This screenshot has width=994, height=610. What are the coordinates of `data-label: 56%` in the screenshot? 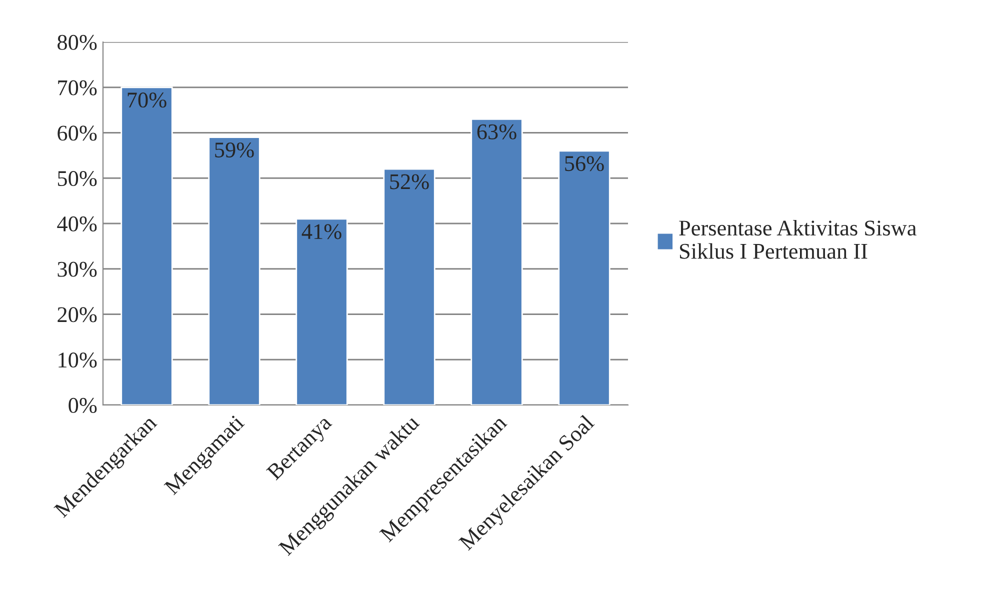 It's located at (584, 164).